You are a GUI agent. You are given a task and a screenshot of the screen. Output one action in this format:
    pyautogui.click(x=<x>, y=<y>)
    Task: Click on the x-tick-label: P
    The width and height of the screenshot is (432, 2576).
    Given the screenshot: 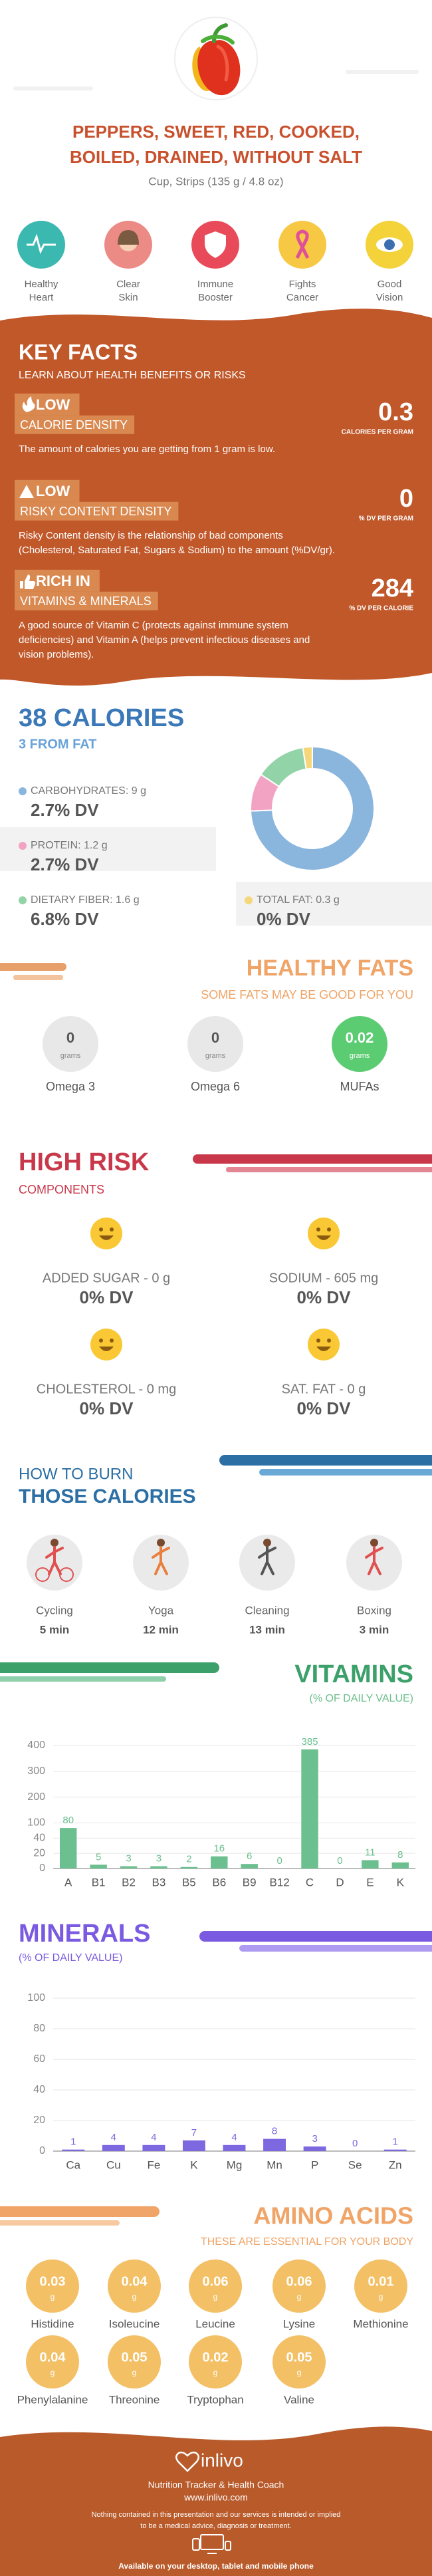 What is the action you would take?
    pyautogui.click(x=314, y=2164)
    